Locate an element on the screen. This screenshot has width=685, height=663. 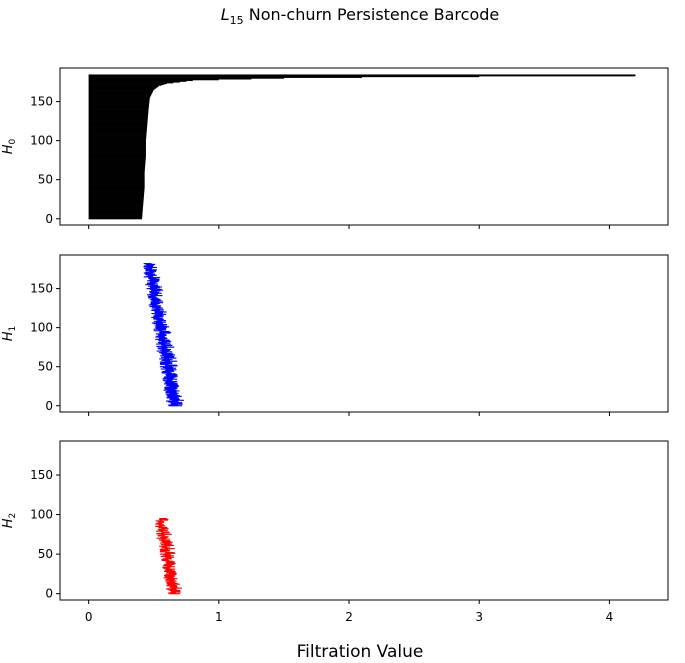
y-label-subscript: 1 is located at coordinates (13, 329).